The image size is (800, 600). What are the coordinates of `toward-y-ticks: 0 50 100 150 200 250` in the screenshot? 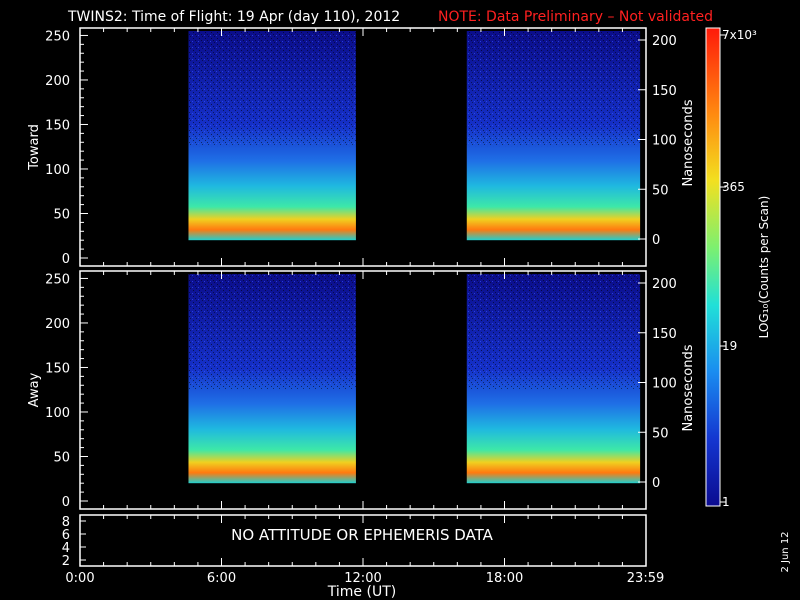 It's located at (66, 148).